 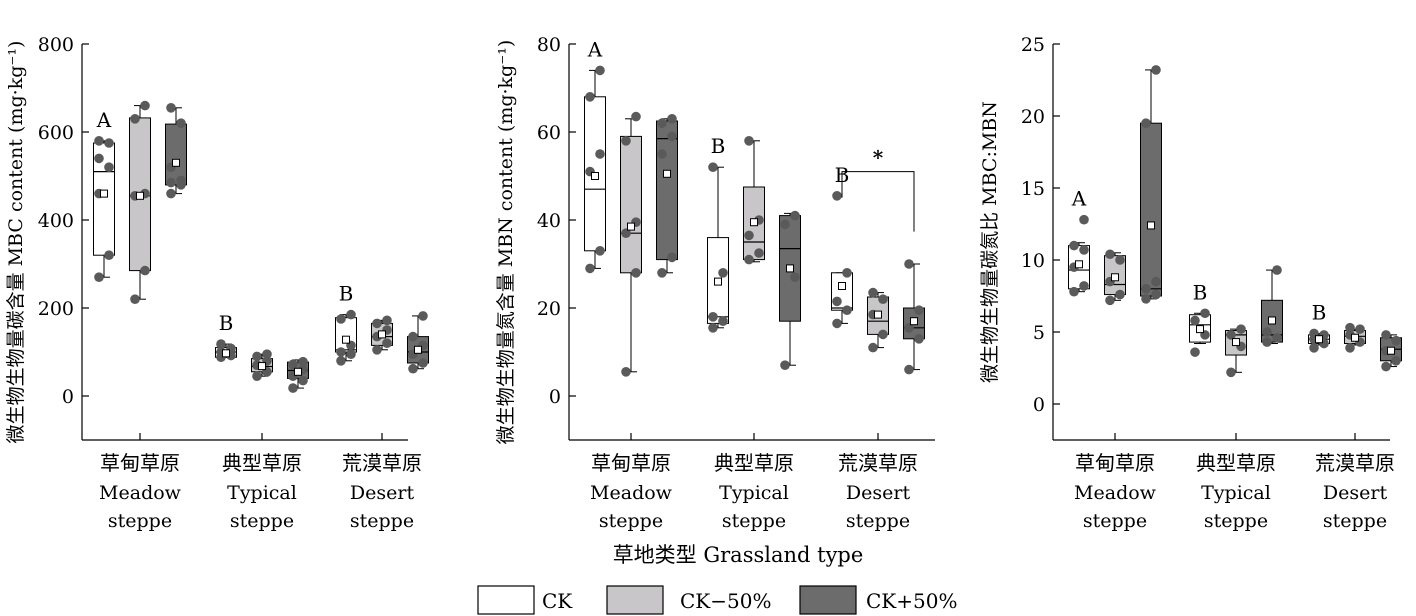 I want to click on y-axis-label: 微生物生物量碳含量 MBC content (mg·kg⁻¹), so click(x=16, y=242).